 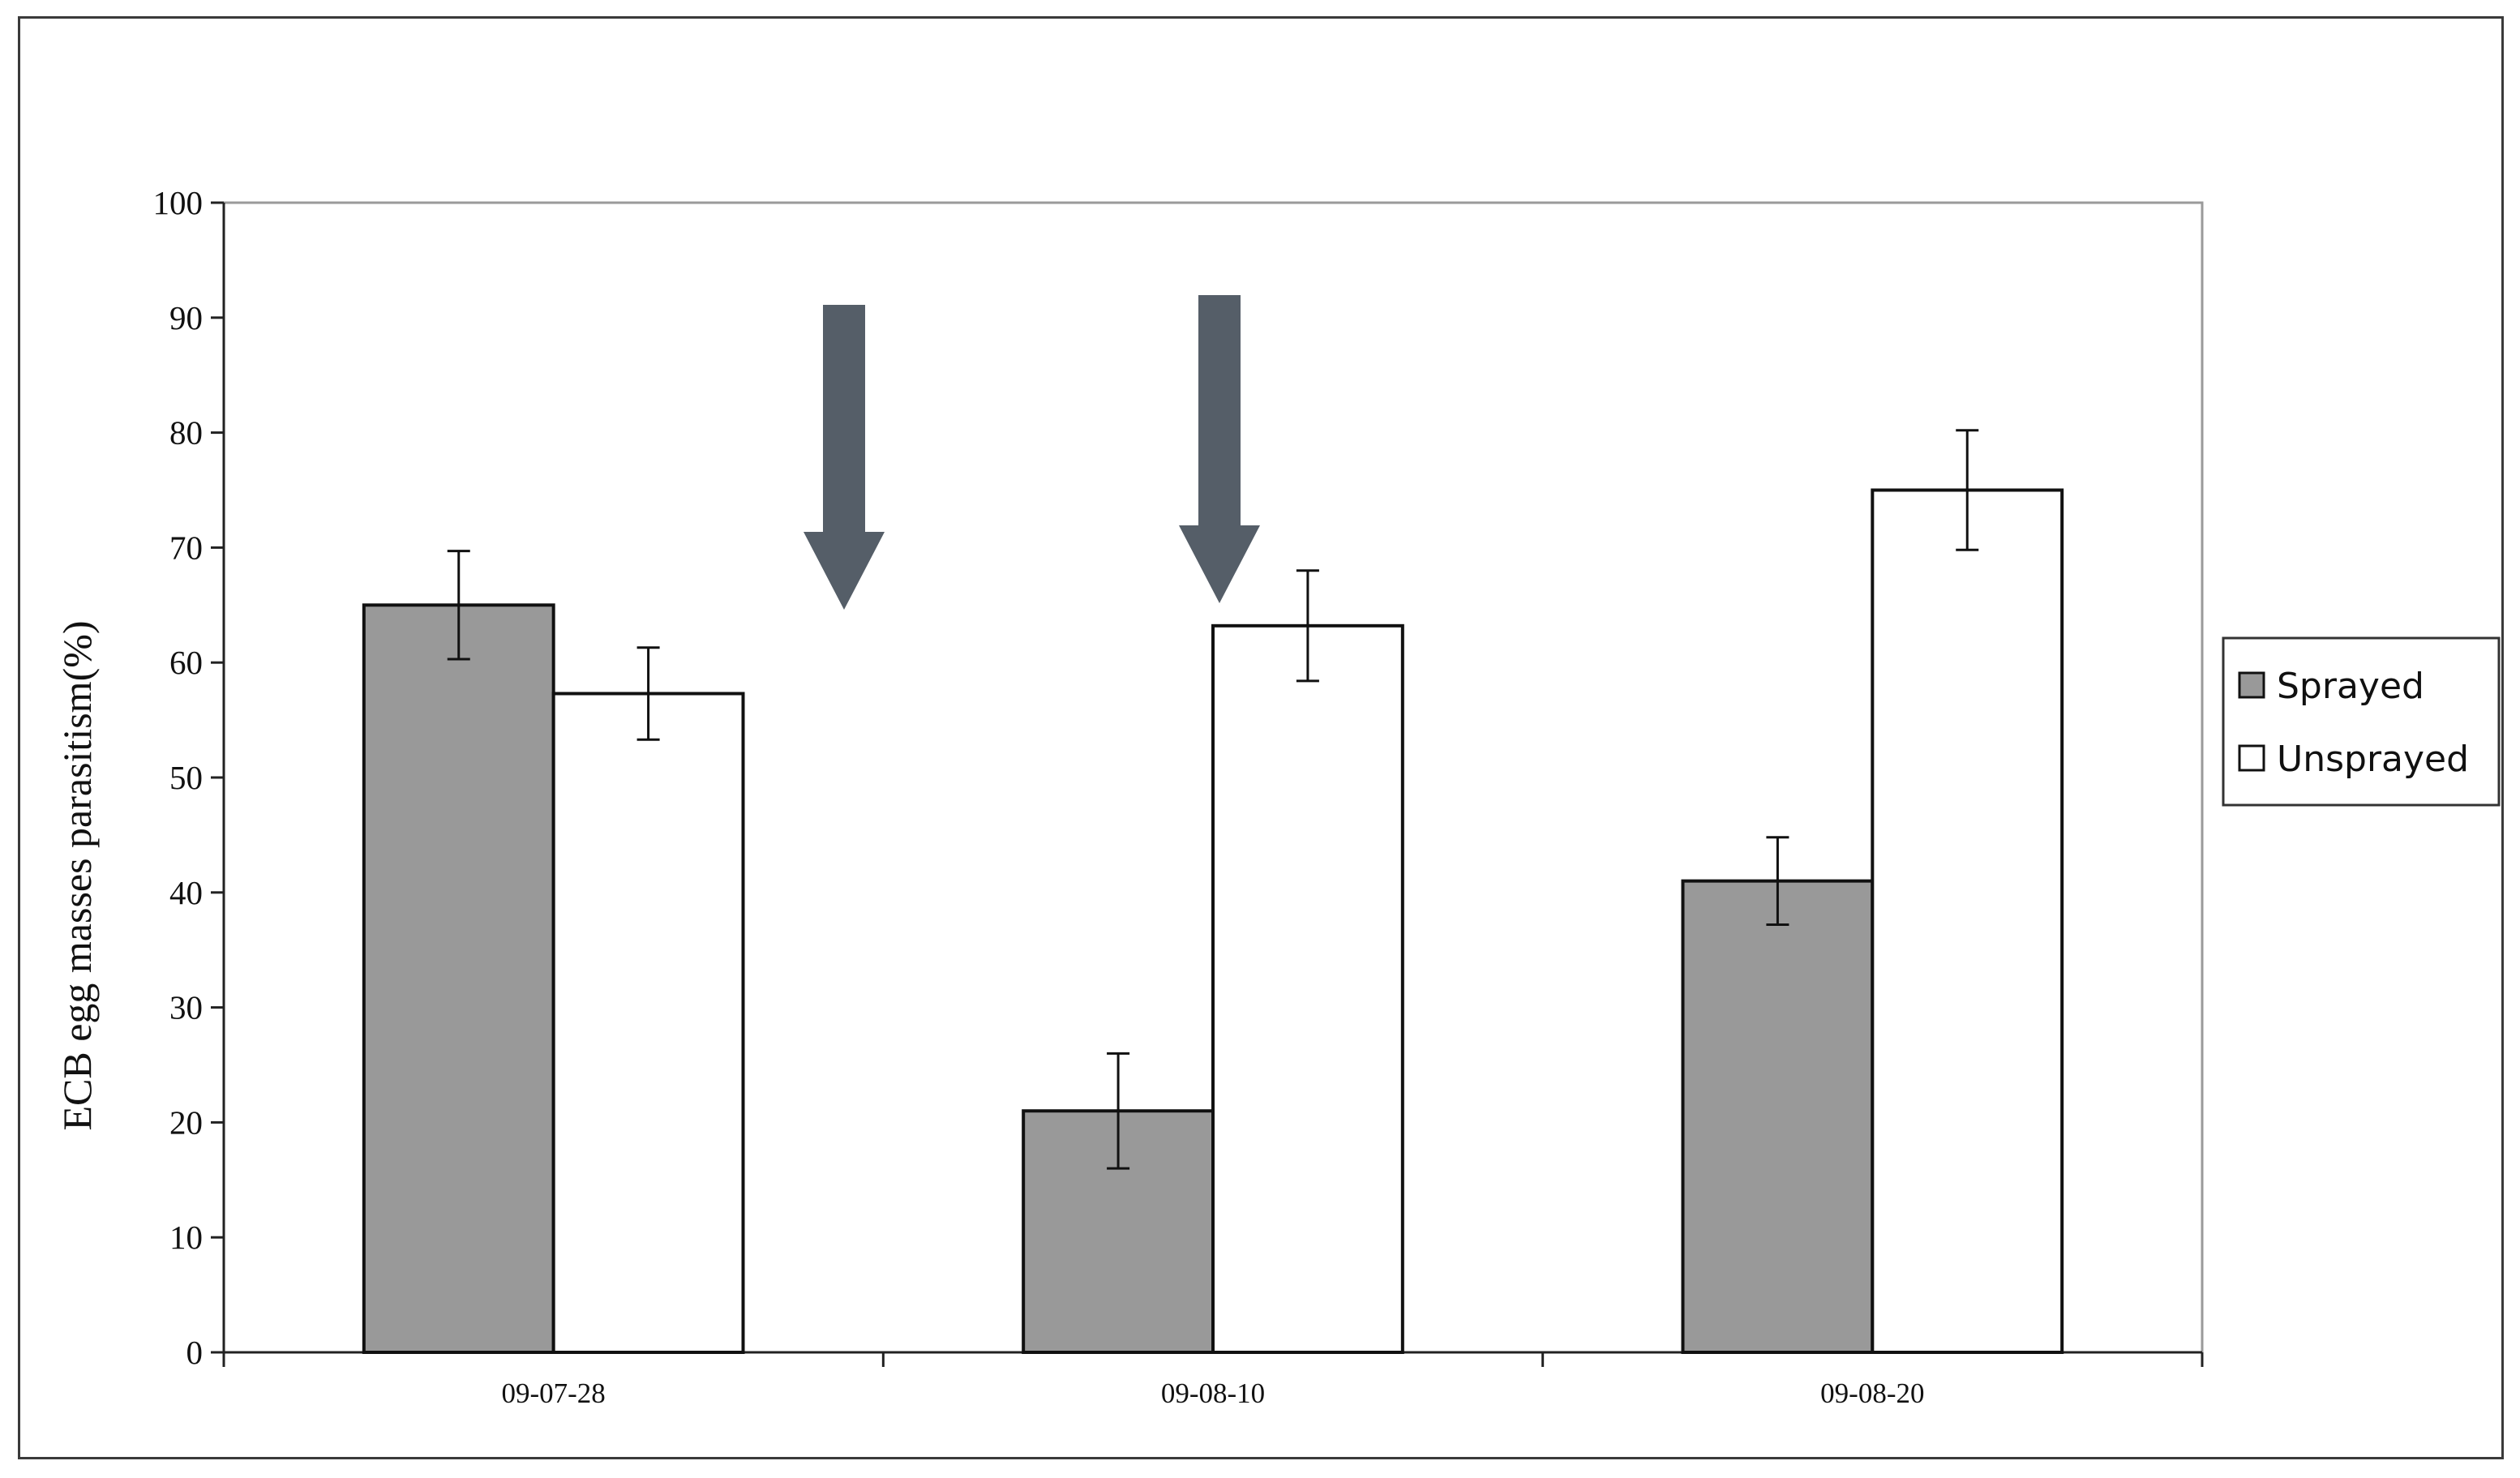 What do you see at coordinates (1213, 1393) in the screenshot?
I see `x-tick-label: 09-08-10` at bounding box center [1213, 1393].